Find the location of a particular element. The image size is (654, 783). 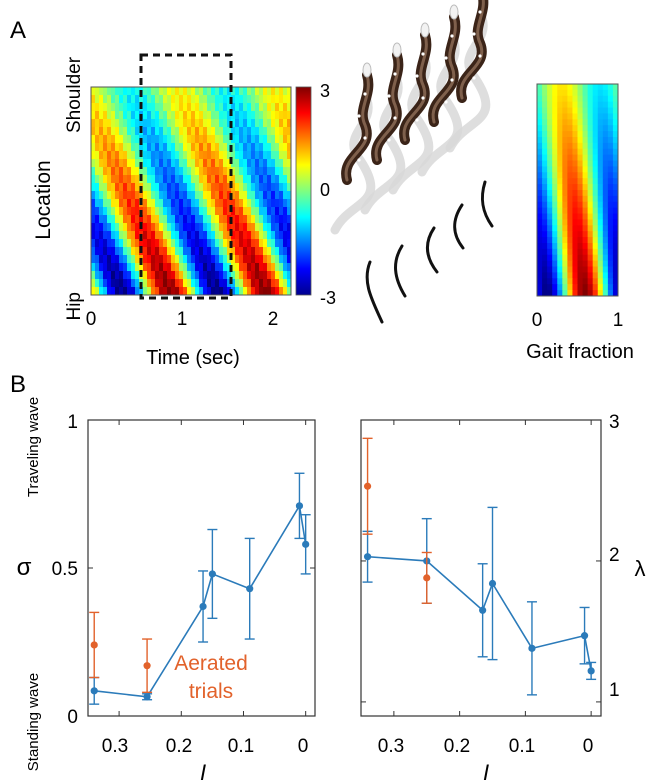

x-tick-label: 2 is located at coordinates (273, 319).